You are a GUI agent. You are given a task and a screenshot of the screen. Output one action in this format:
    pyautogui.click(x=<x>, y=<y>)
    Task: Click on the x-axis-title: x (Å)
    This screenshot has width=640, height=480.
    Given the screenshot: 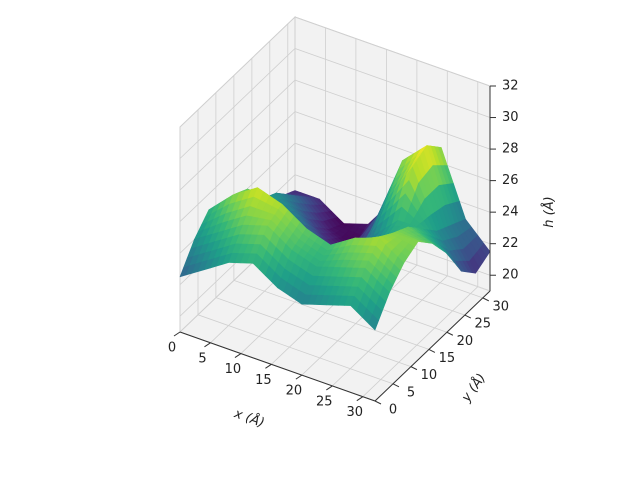 What is the action you would take?
    pyautogui.click(x=248, y=418)
    